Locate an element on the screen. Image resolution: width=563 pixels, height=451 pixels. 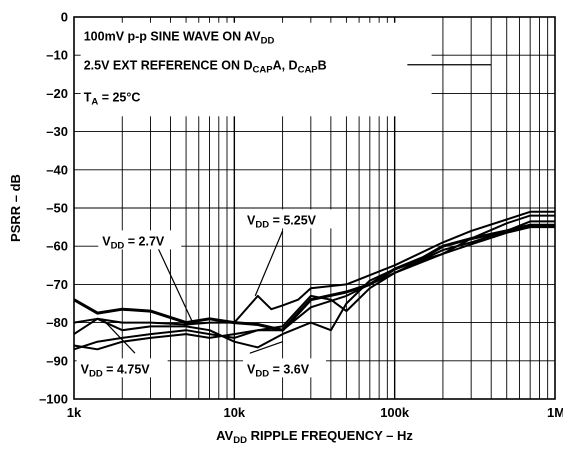
series-annotation: VDD = 4.75V is located at coordinates (116, 370).